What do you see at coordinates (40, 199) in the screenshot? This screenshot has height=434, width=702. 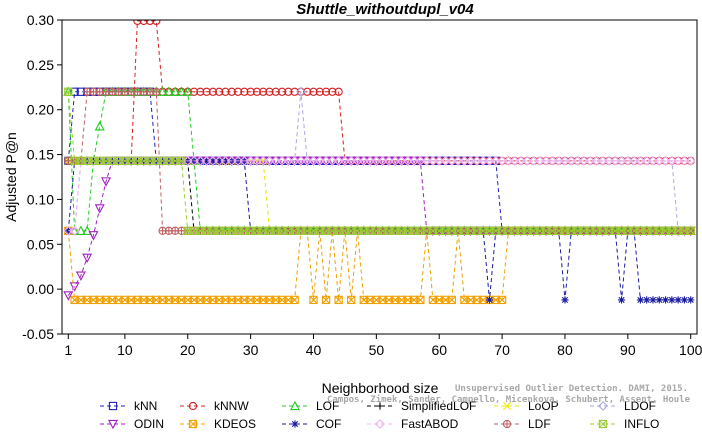 I see `y-tick-label: 0.10` at bounding box center [40, 199].